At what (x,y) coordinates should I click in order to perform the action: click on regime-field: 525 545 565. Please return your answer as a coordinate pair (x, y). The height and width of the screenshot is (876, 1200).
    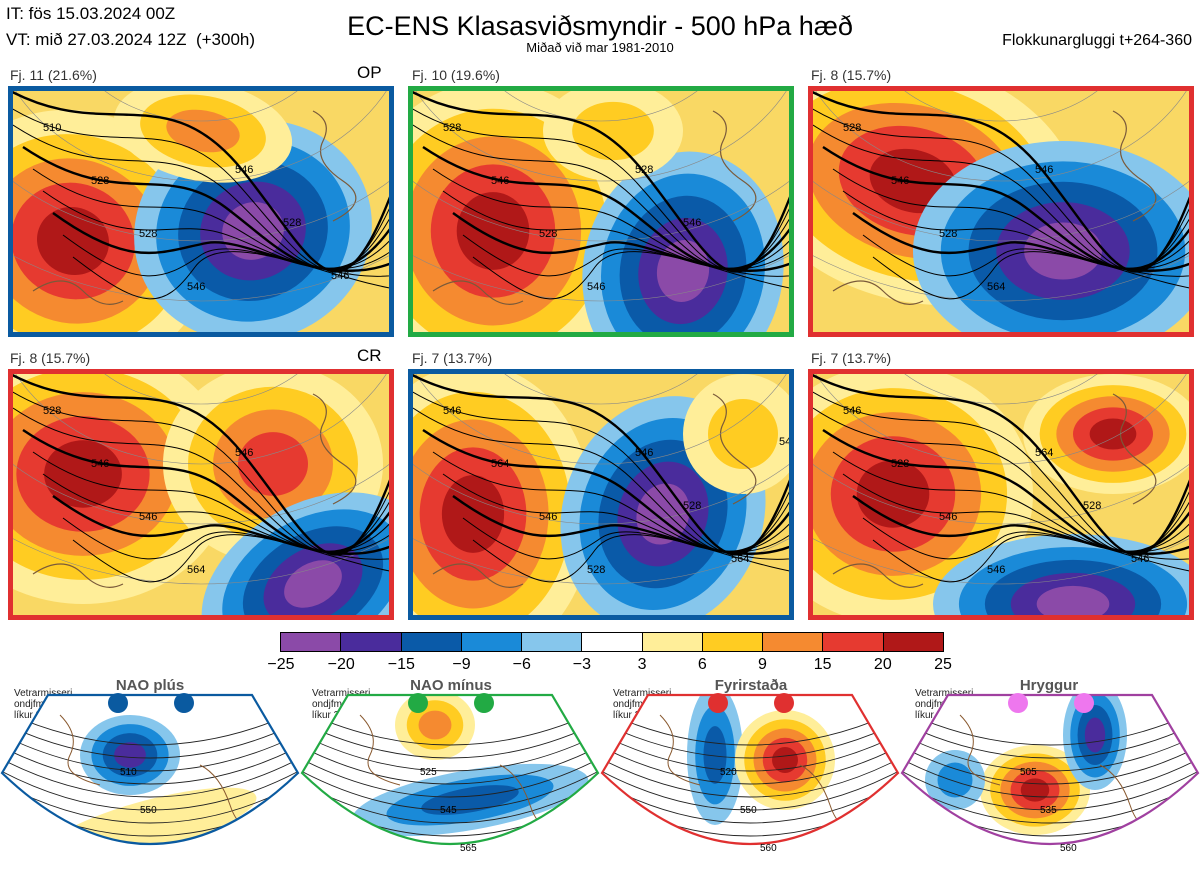
    Looking at the image, I should click on (450, 773).